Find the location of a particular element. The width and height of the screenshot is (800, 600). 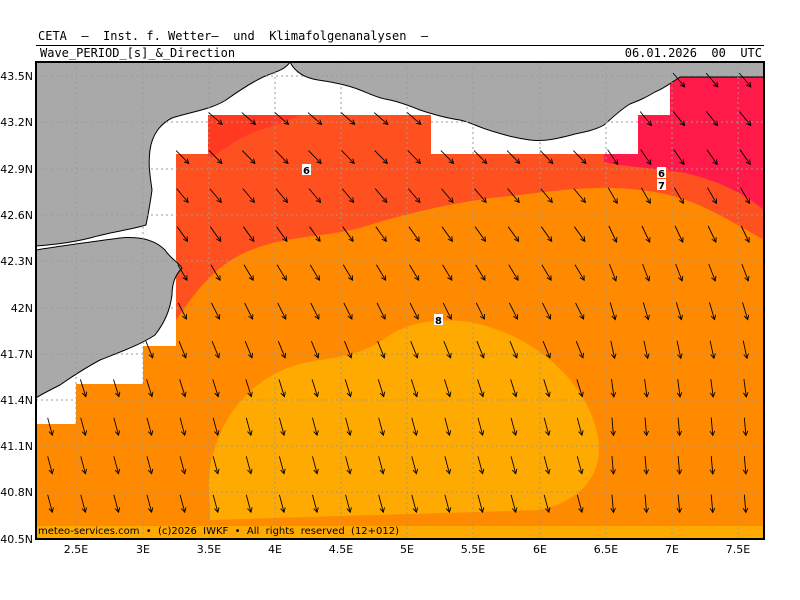

contour-label: 8 is located at coordinates (438, 321).